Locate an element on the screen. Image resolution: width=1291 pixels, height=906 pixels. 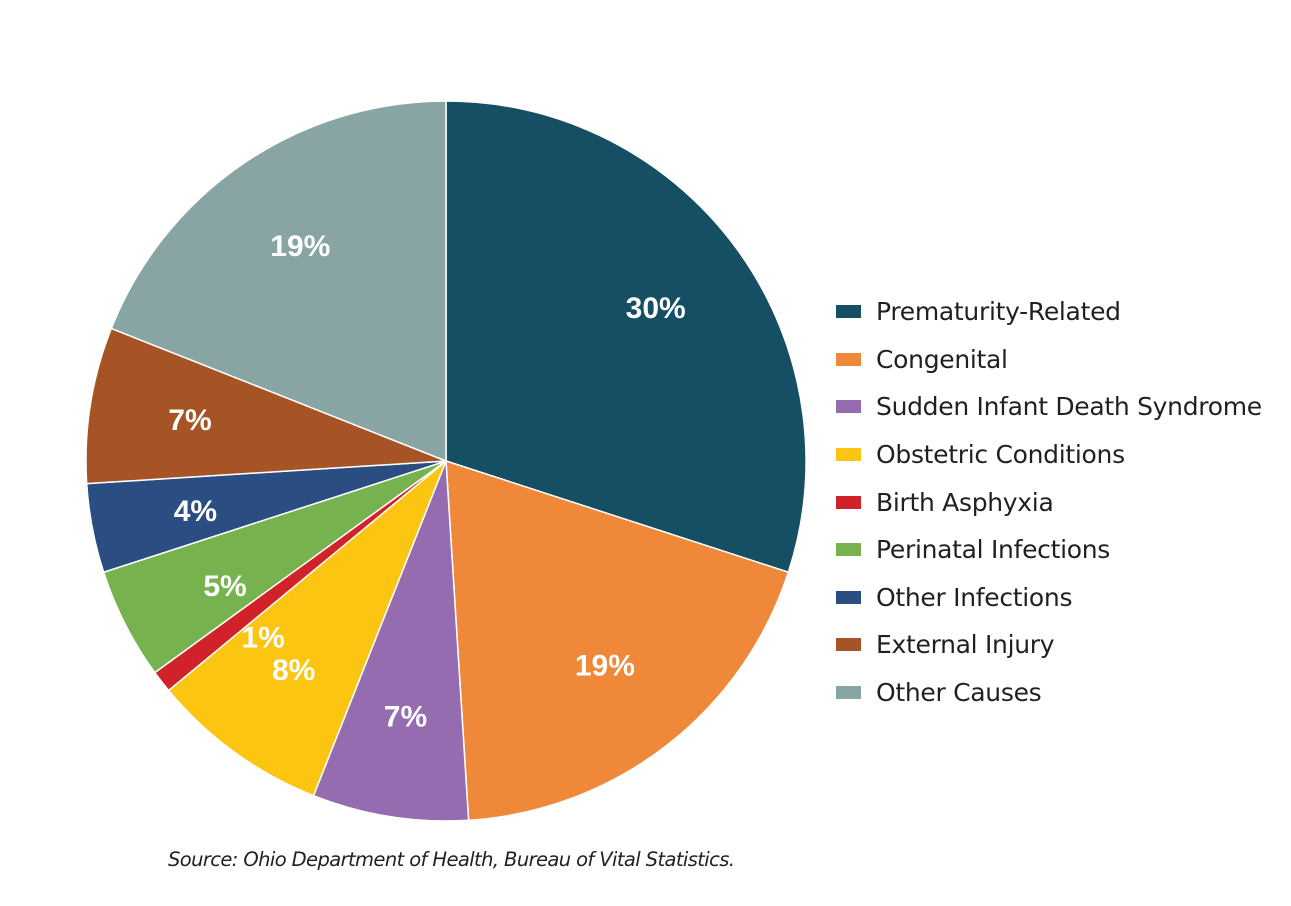
legend-item-prematurity-related: Prematurity-Related is located at coordinates (1049, 312).